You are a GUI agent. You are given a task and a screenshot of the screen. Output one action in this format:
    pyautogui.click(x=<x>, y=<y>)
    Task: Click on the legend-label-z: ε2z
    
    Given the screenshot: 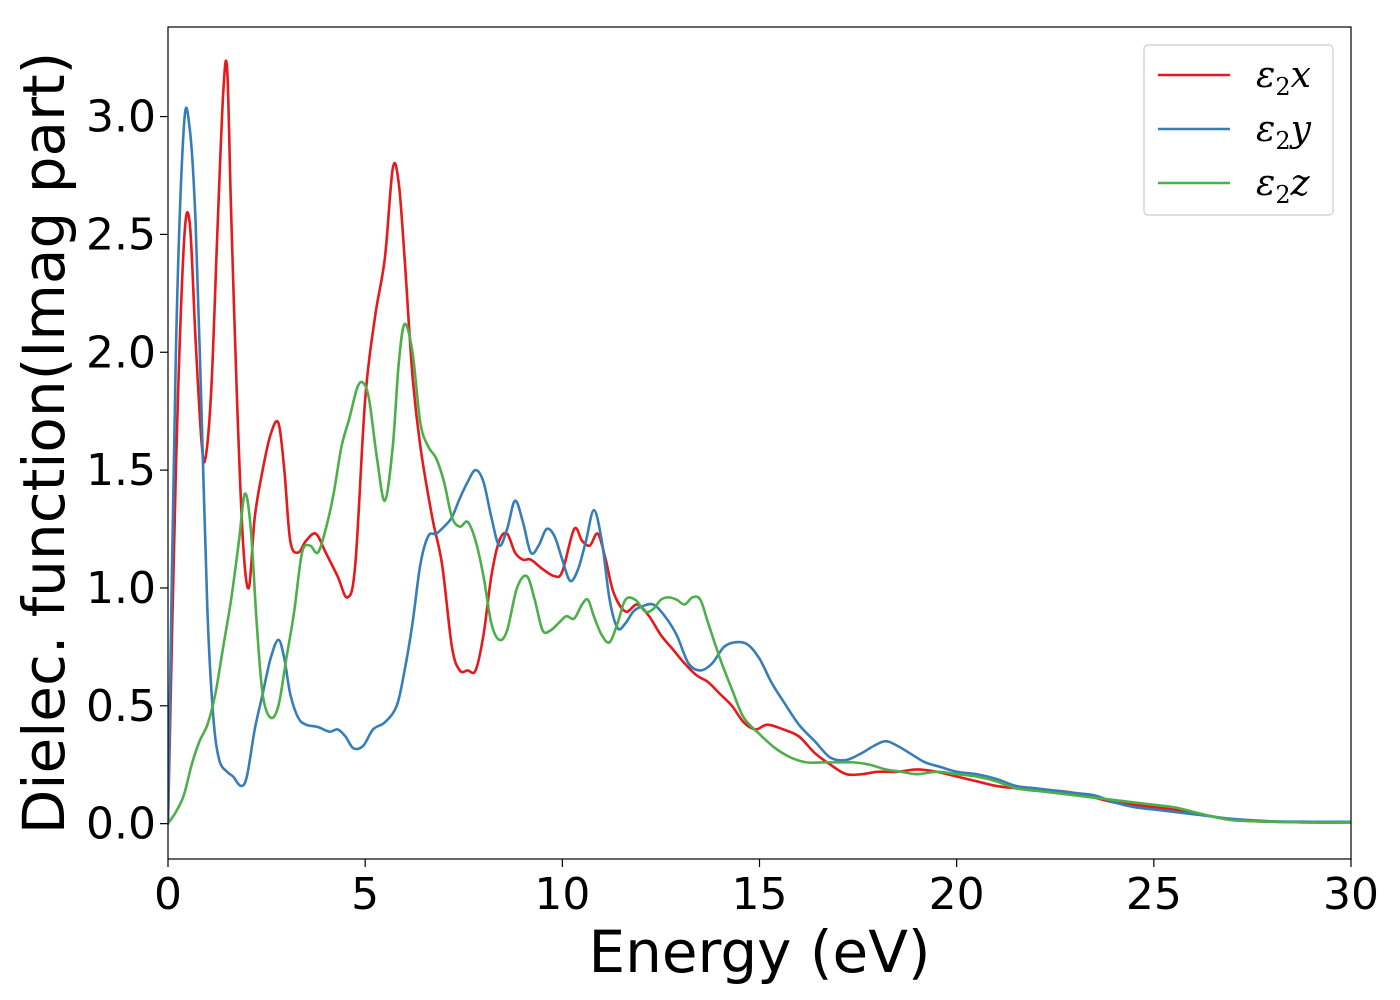 What is the action you would take?
    pyautogui.click(x=1283, y=186)
    